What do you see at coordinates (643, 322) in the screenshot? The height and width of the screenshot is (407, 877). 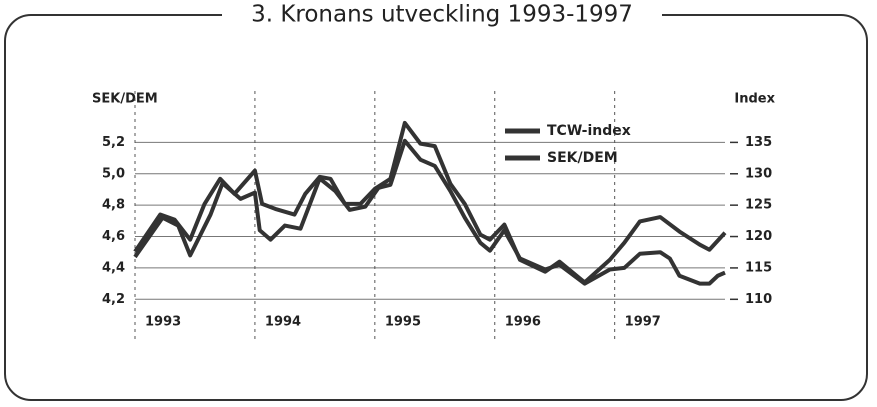 I see `x-tick-label: 1997` at bounding box center [643, 322].